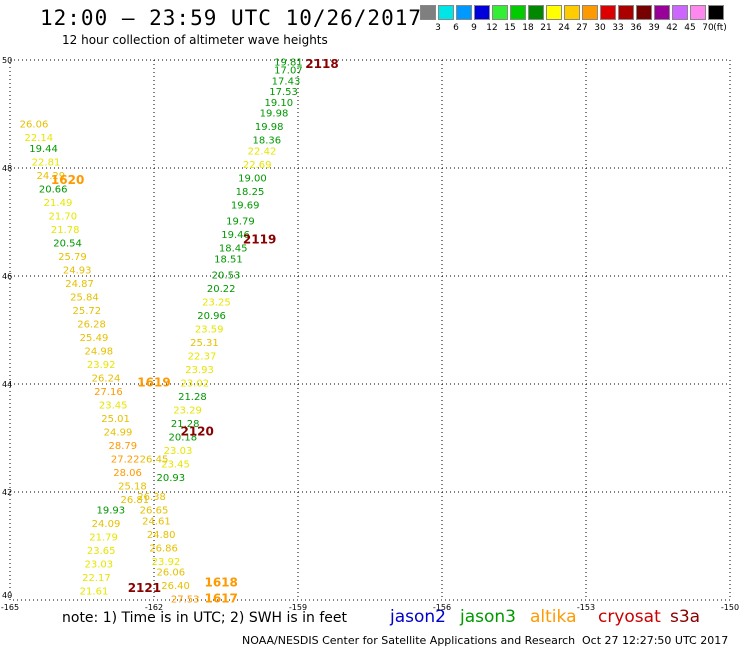 The width and height of the screenshot is (740, 650). I want to click on swh-value: 22.69, so click(257, 165).